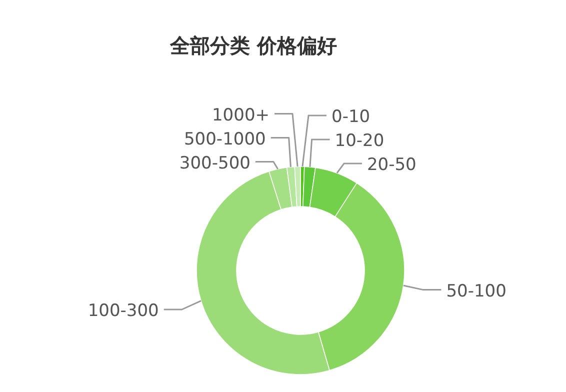  Describe the element at coordinates (253, 46) in the screenshot. I see `chart-title: 全部分类 价格偏好` at that location.